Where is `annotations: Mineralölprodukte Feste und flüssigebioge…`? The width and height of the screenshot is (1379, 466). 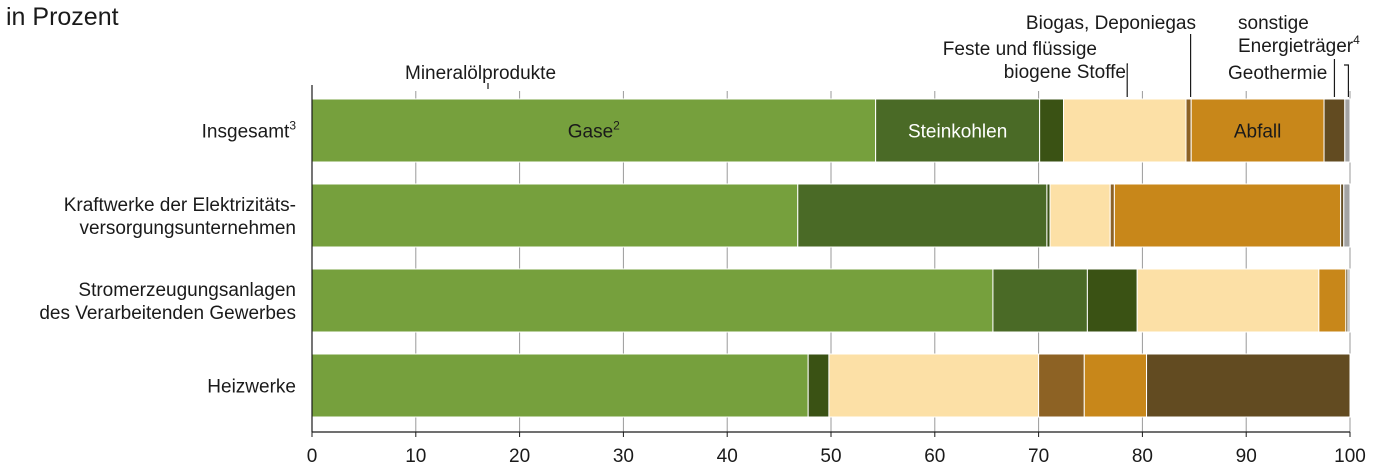
annotations: Mineralölprodukte Feste und flüssigebioge… is located at coordinates (882, 55).